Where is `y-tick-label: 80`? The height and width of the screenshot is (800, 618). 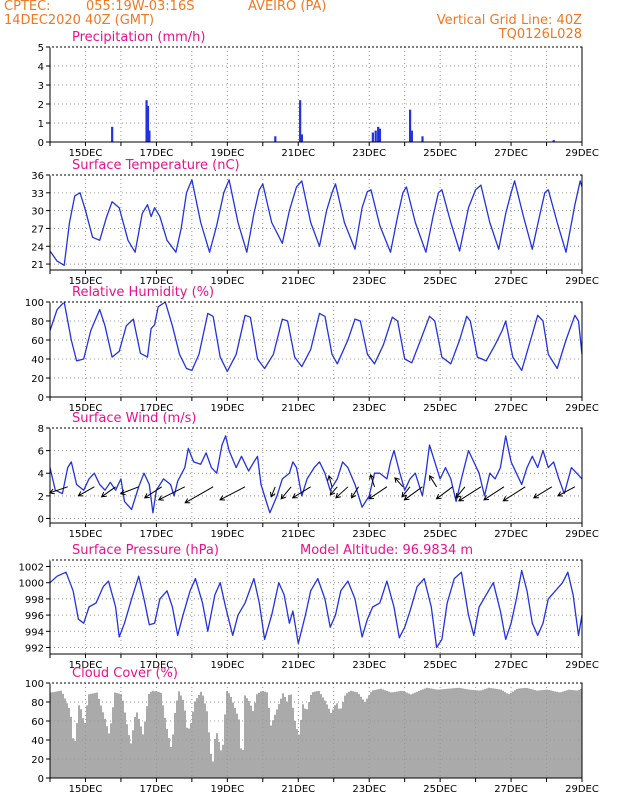
y-tick-label: 80 is located at coordinates (37, 703).